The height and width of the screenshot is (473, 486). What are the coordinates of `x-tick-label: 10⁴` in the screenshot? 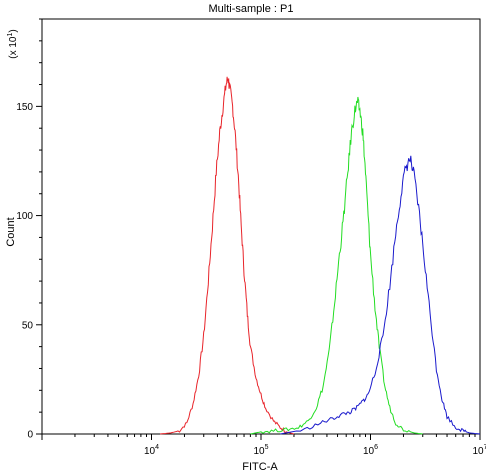 It's located at (151, 450).